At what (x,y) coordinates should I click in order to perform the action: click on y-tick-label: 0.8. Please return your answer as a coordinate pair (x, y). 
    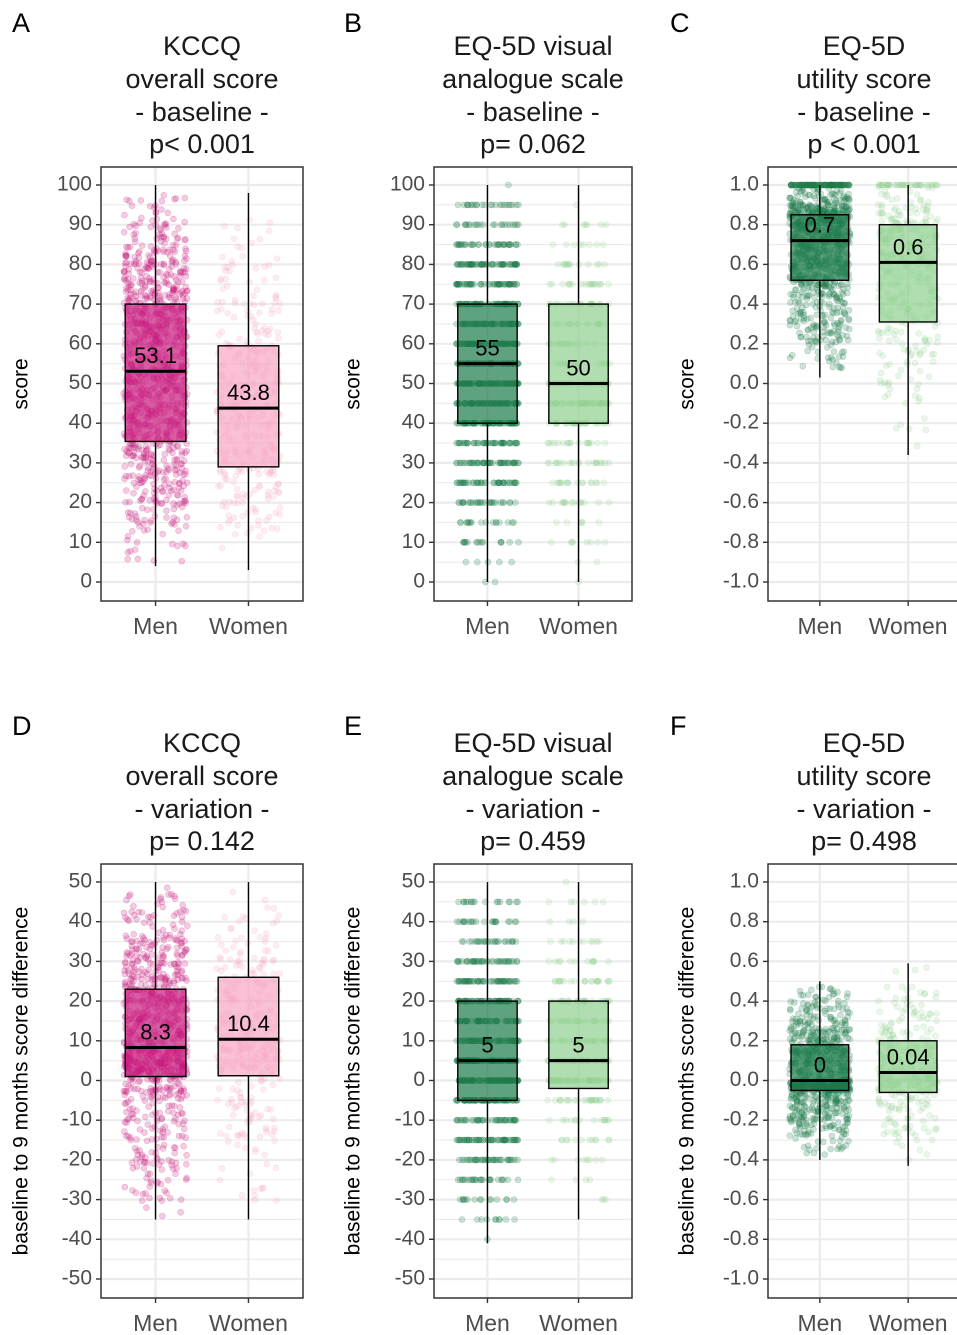
    Looking at the image, I should click on (744, 223).